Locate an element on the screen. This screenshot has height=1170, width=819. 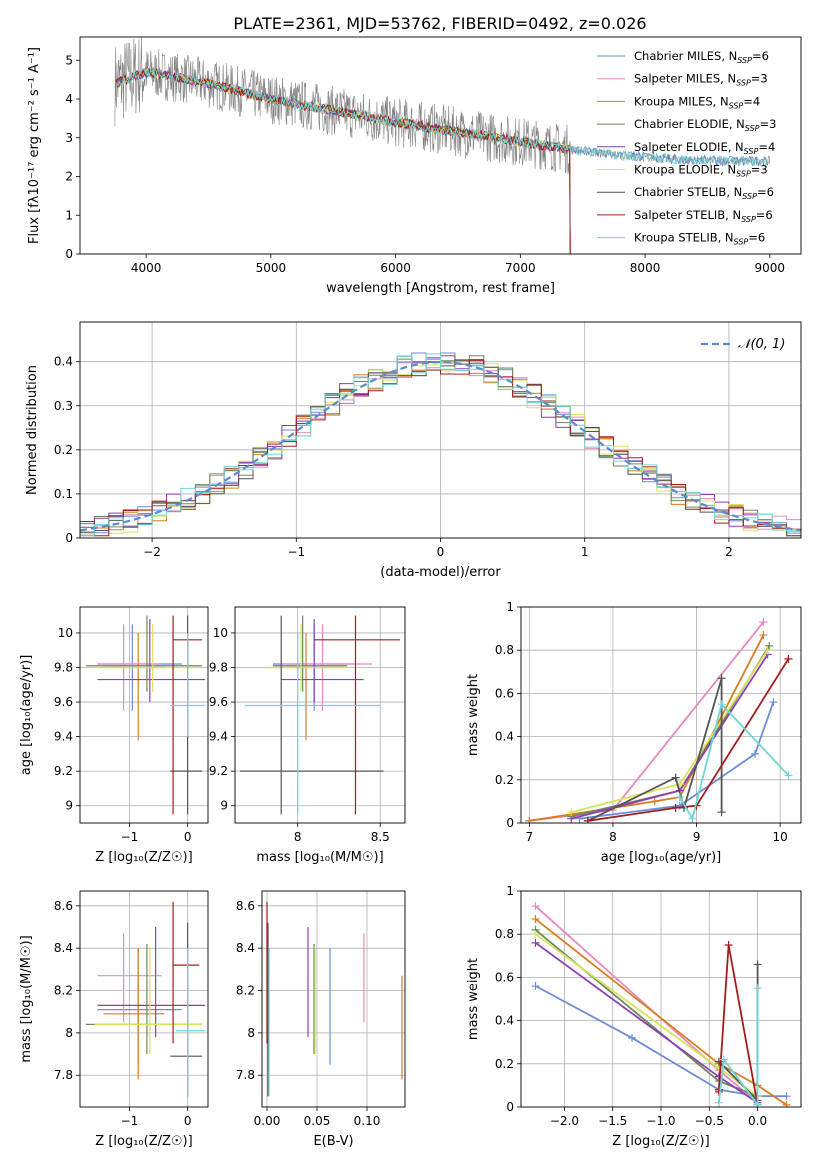
weight_vs_age-ylabel: mass weight is located at coordinates (473, 715).